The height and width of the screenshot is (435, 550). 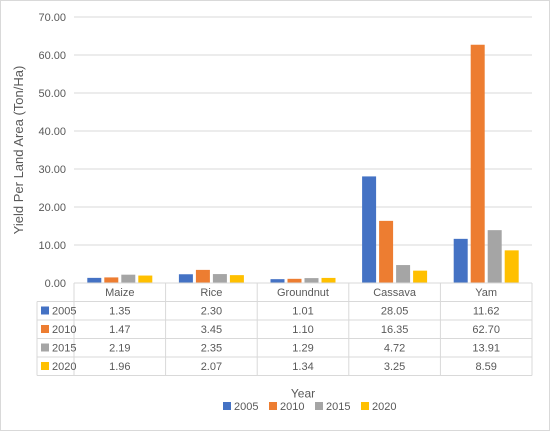 What do you see at coordinates (119, 293) in the screenshot?
I see `category-label: Maize` at bounding box center [119, 293].